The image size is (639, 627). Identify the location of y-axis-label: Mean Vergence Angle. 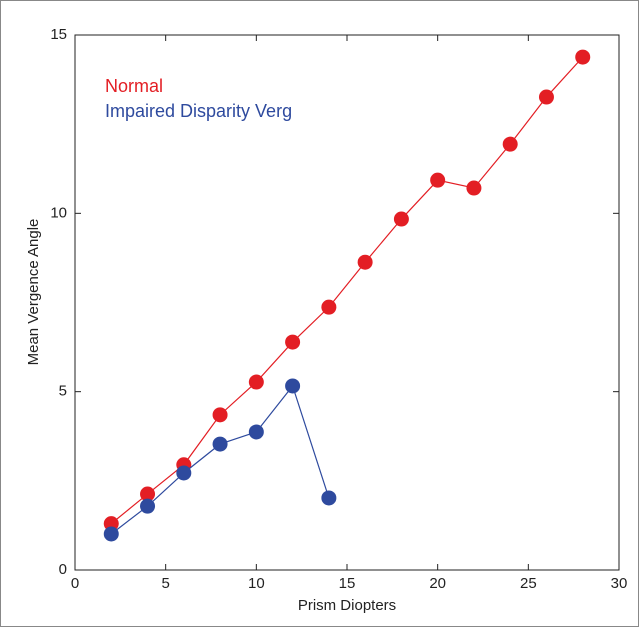
(33, 292).